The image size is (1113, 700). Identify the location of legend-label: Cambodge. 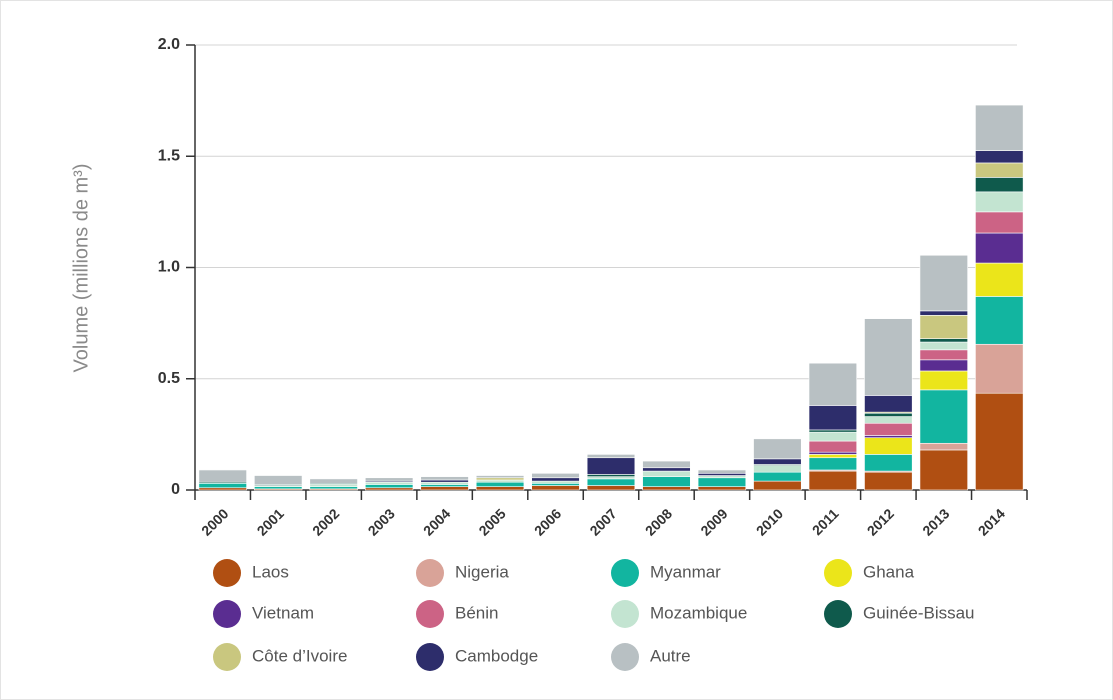
(496, 655).